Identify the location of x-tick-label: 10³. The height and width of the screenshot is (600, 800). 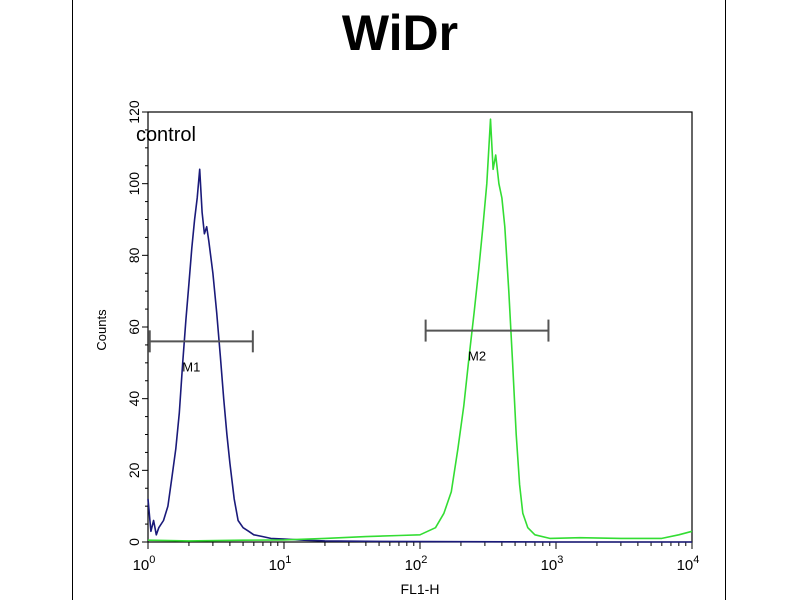
(552, 564).